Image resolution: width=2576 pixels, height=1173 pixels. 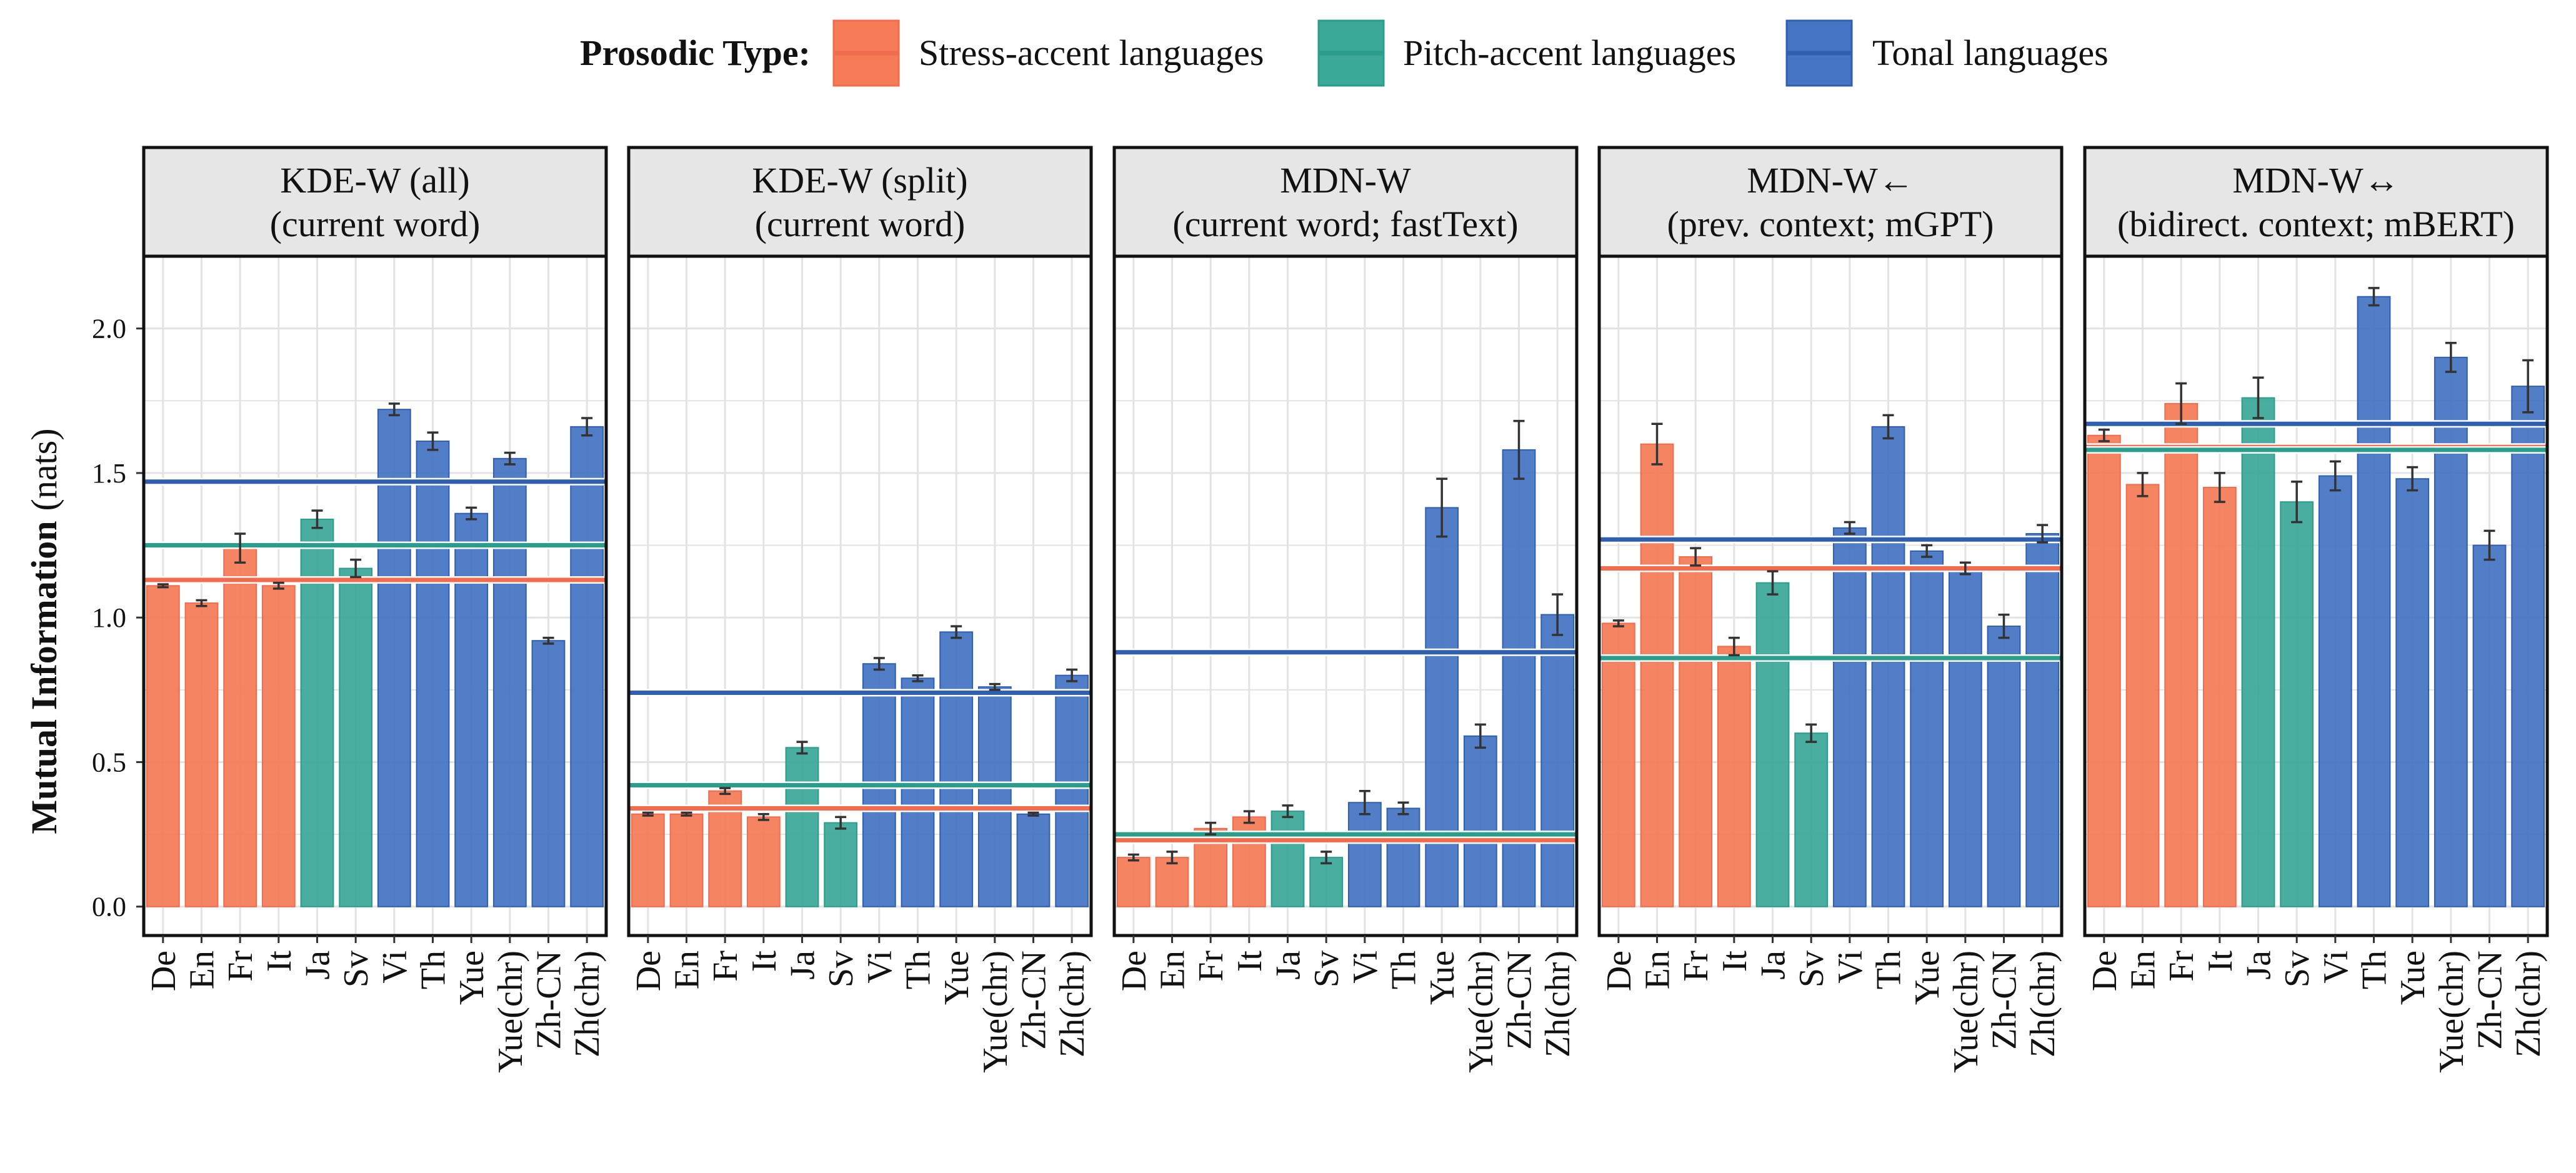 What do you see at coordinates (880, 967) in the screenshot?
I see `x-tick-label: Vi` at bounding box center [880, 967].